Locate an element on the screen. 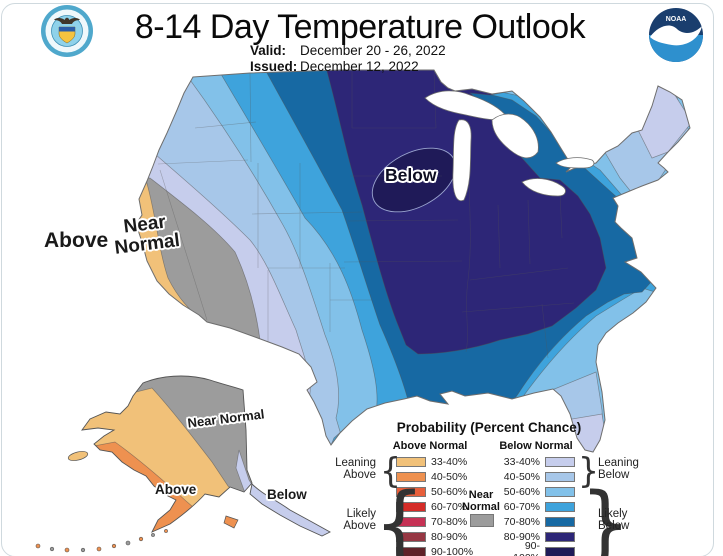  brace-likely-below: } is located at coordinates (605, 515).